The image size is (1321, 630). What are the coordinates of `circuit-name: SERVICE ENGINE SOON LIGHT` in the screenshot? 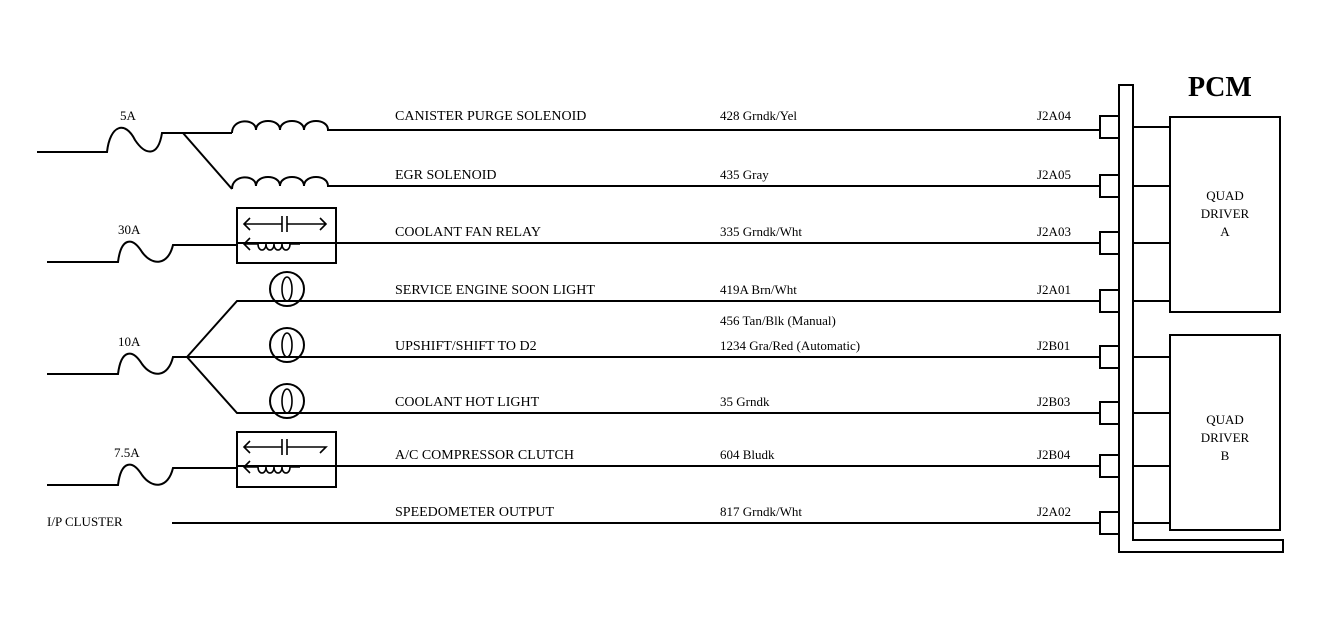 It's located at (495, 290).